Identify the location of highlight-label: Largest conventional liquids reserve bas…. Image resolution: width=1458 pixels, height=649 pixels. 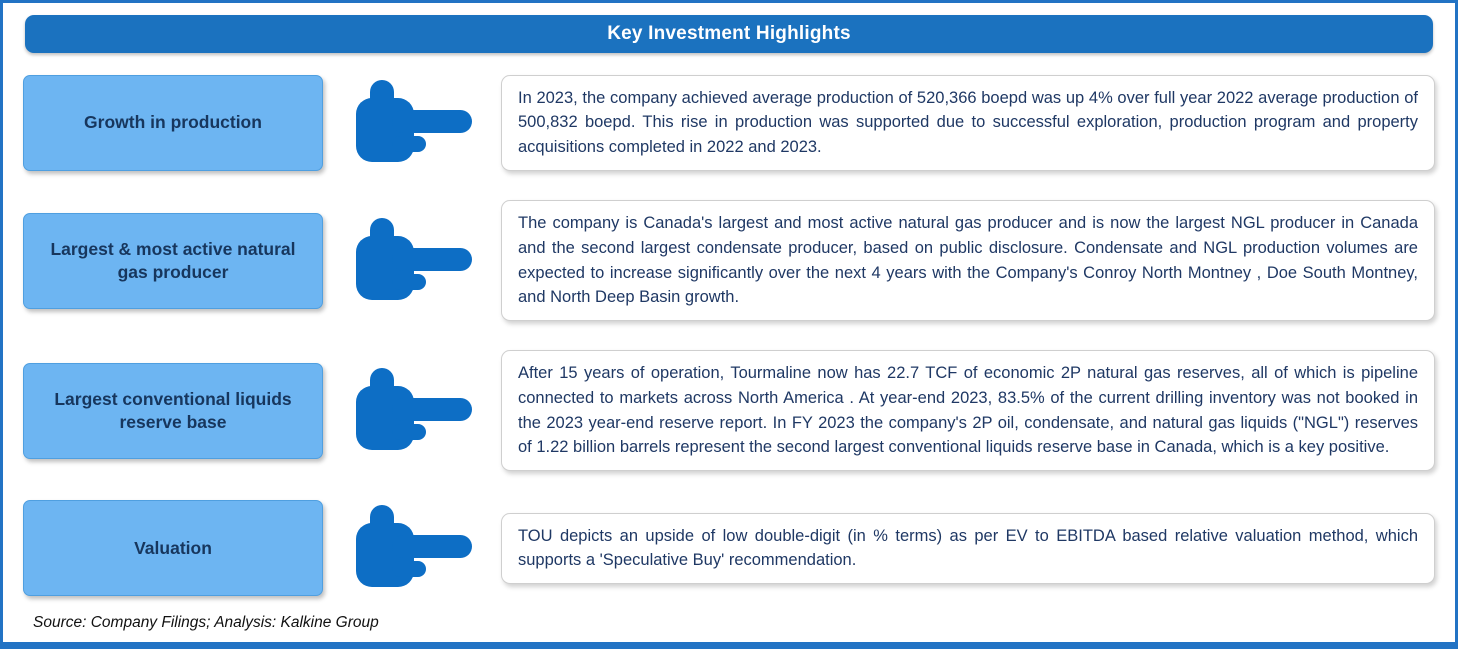
(173, 410).